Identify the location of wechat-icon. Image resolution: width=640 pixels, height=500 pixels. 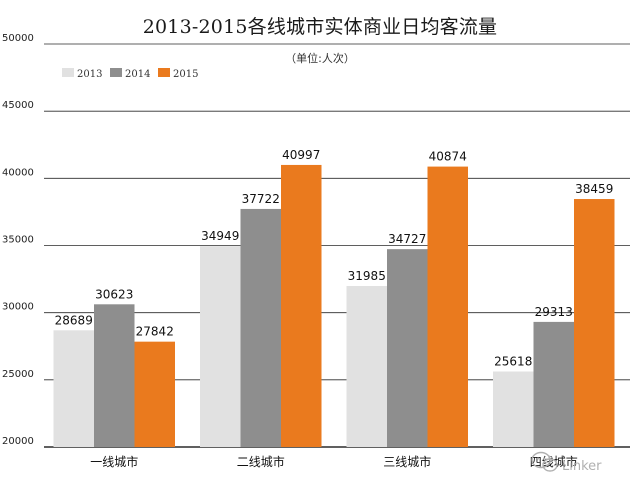
(544, 461).